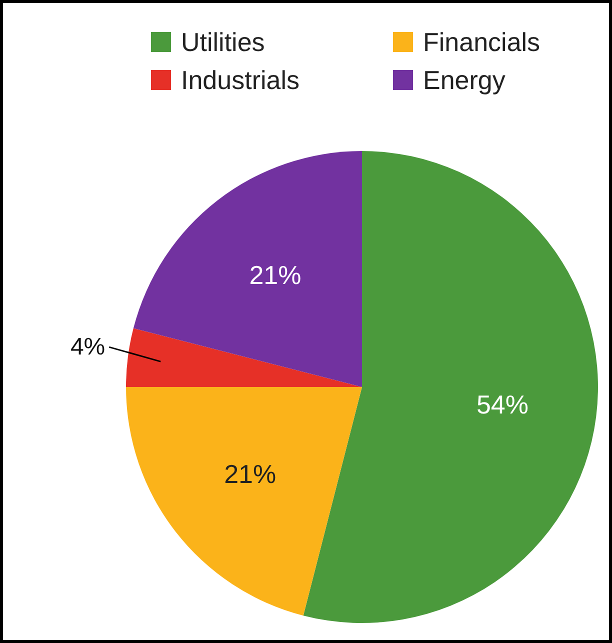 The width and height of the screenshot is (612, 643). I want to click on legend-label: Energy, so click(464, 80).